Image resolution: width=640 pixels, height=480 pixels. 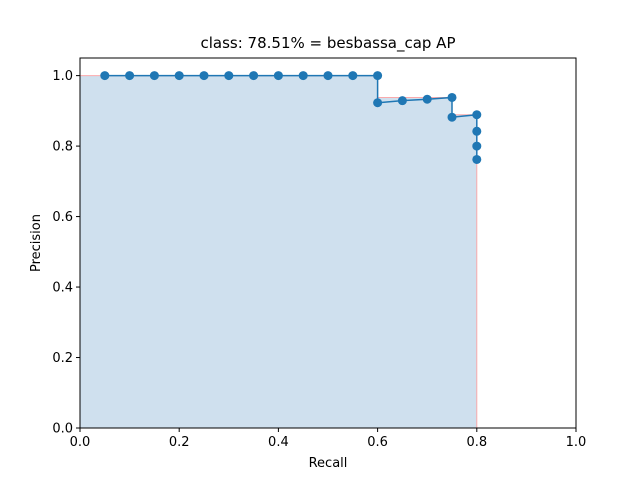 What do you see at coordinates (62, 358) in the screenshot?
I see `y-tick-label: 0.2` at bounding box center [62, 358].